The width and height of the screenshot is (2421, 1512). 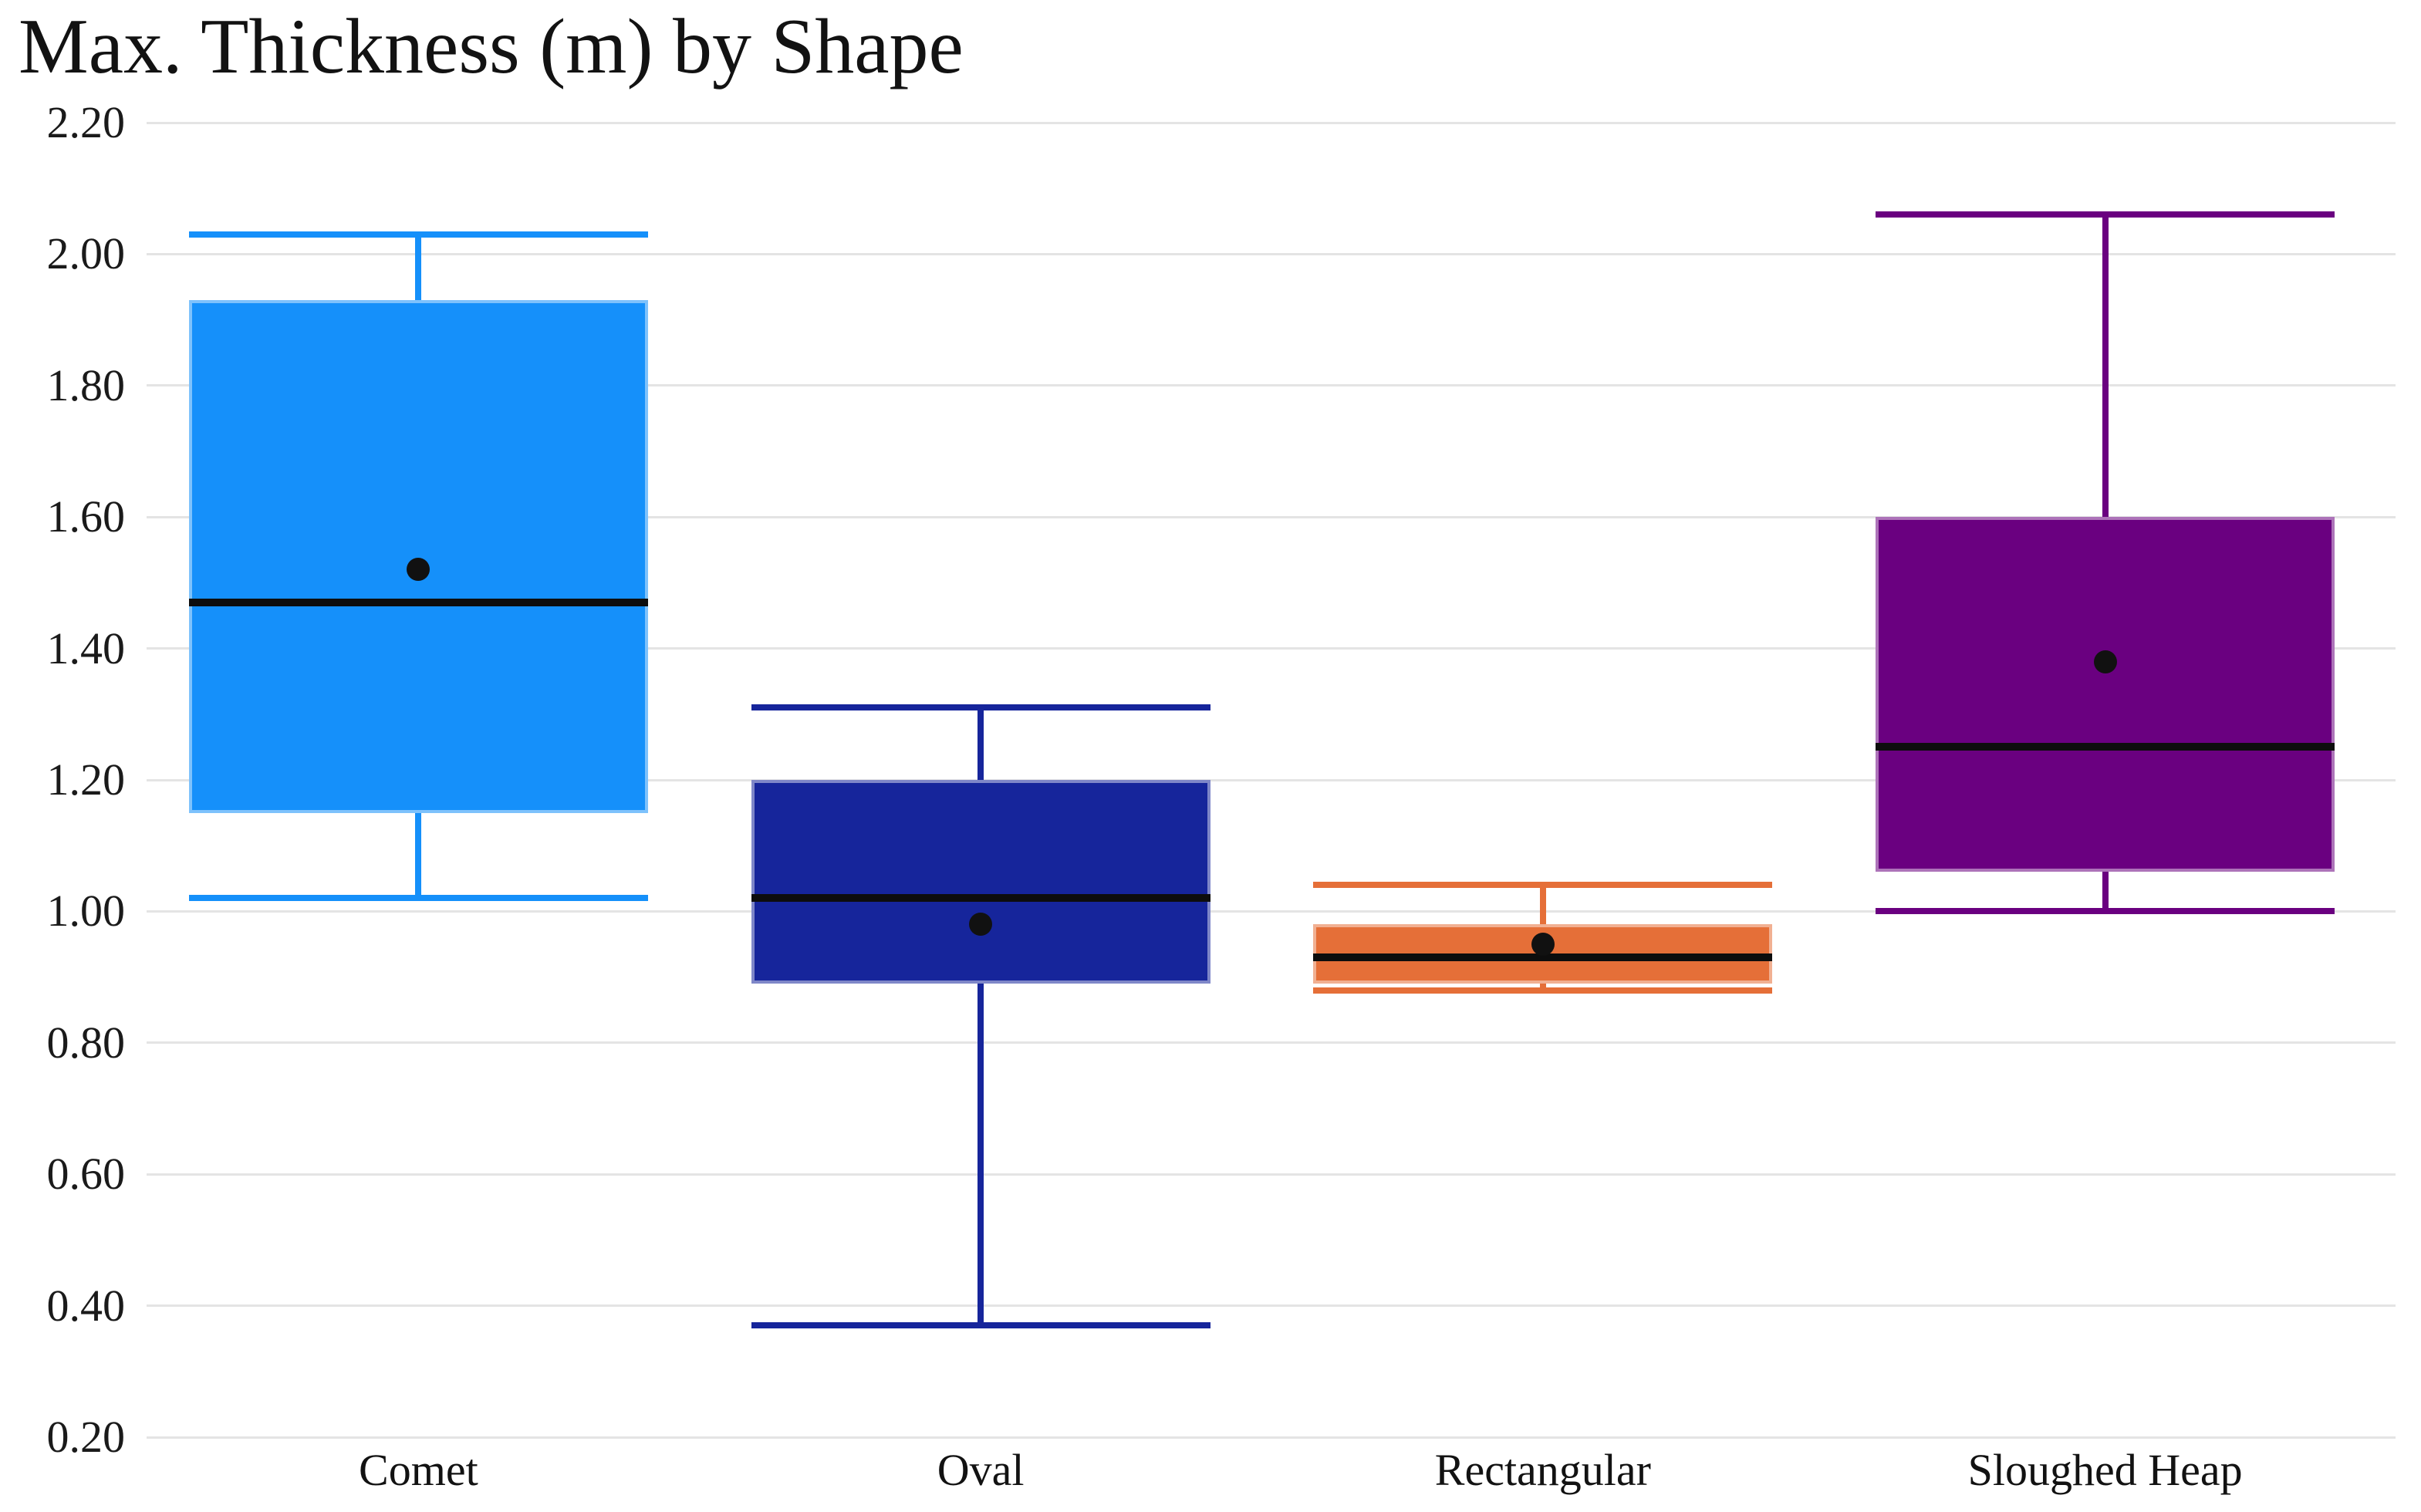 I want to click on y-axis-tick-label: 1.80, so click(x=86, y=384).